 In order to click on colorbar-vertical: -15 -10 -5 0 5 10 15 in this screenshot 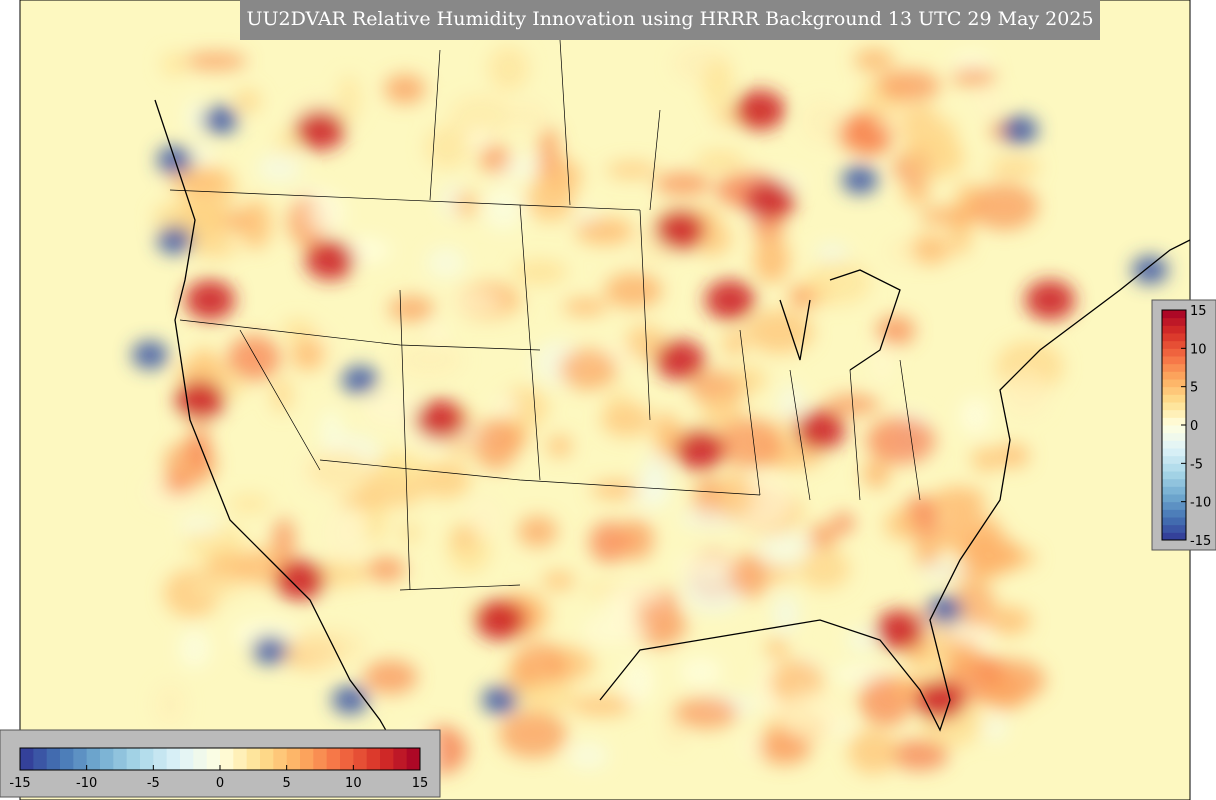, I will do `click(1186, 426)`.